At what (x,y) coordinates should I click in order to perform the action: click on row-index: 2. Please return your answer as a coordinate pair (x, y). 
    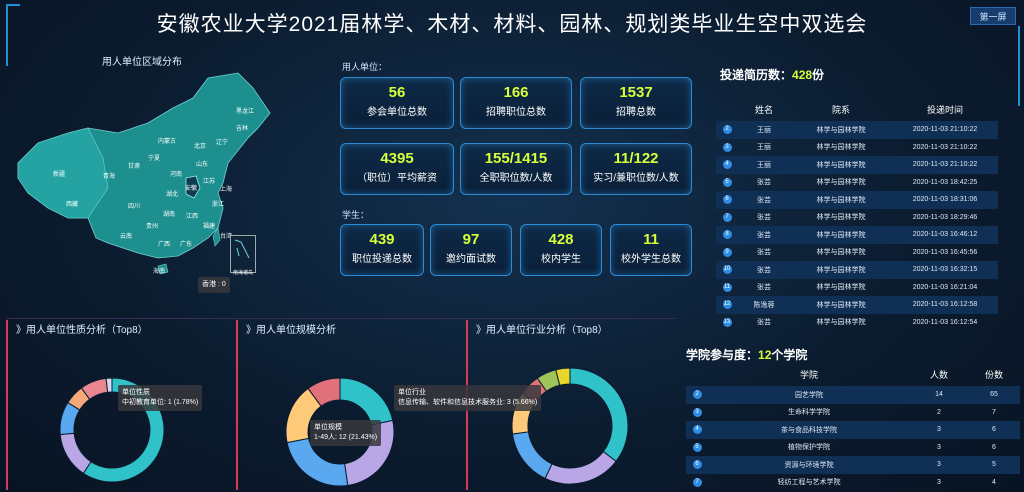
    Looking at the image, I should click on (727, 130).